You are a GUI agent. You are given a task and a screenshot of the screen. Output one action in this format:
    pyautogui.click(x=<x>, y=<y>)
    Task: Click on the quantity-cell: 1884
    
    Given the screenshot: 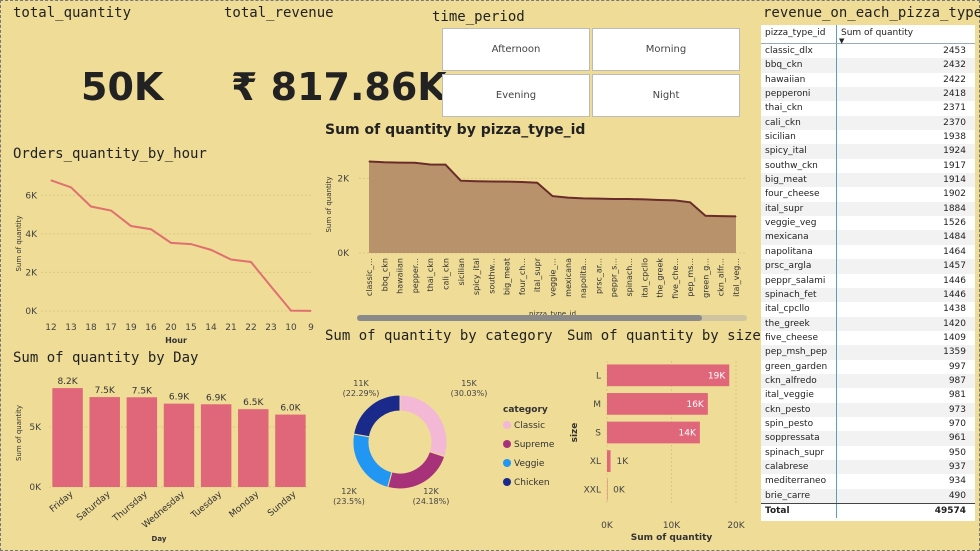 What is the action you would take?
    pyautogui.click(x=903, y=209)
    